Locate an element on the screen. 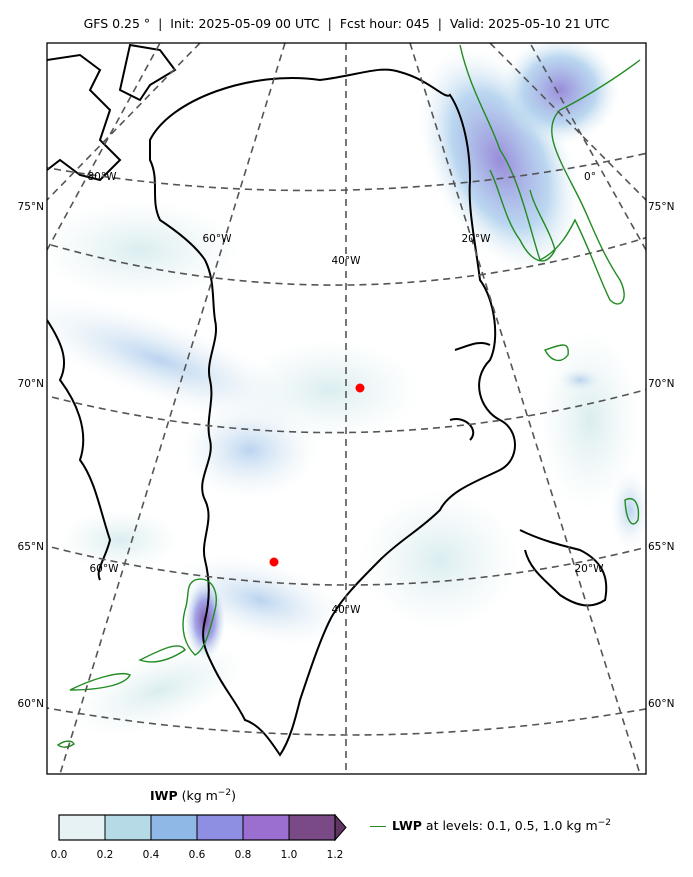  lat-label-right-70: 70°N is located at coordinates (661, 384).